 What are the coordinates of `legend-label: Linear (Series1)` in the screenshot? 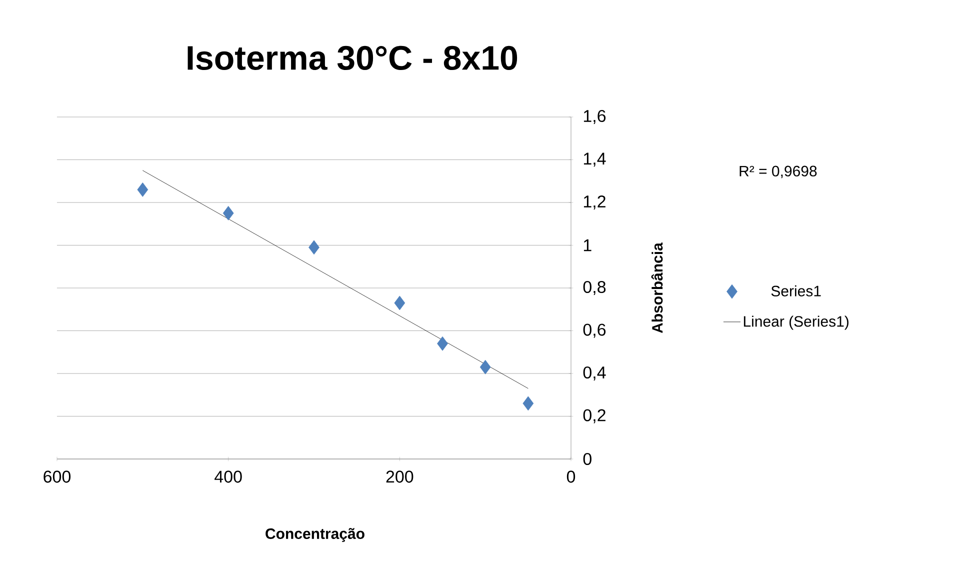 It's located at (796, 323).